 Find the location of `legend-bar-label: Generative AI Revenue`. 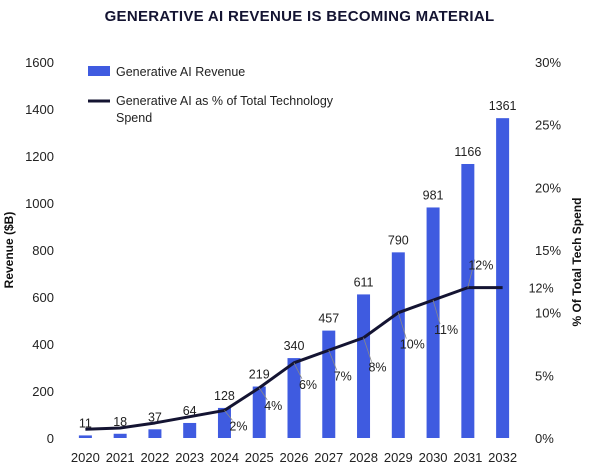

legend-bar-label: Generative AI Revenue is located at coordinates (180, 72).